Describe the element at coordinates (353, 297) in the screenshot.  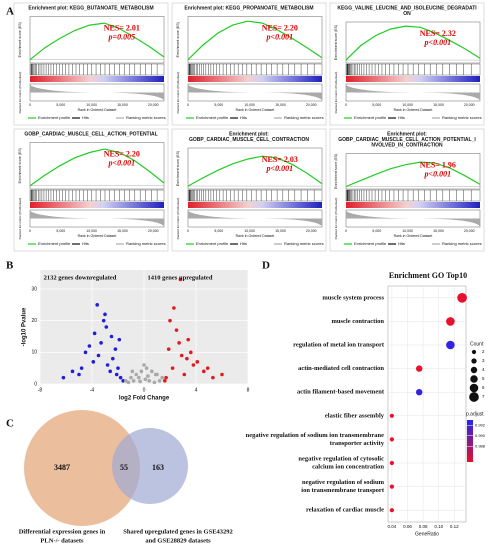
I see `category-label: muscle system process` at that location.